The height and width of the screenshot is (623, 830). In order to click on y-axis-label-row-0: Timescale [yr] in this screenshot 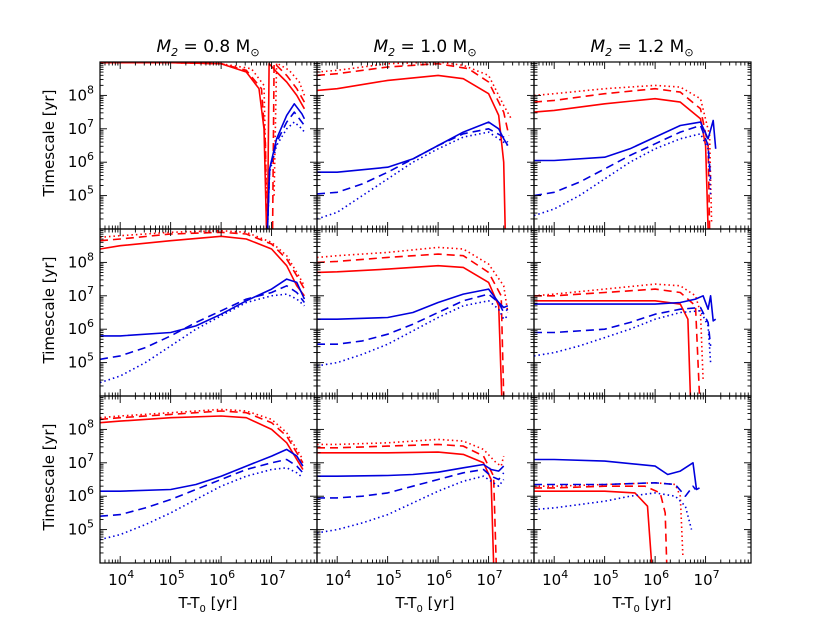, I will do `click(49, 144)`.